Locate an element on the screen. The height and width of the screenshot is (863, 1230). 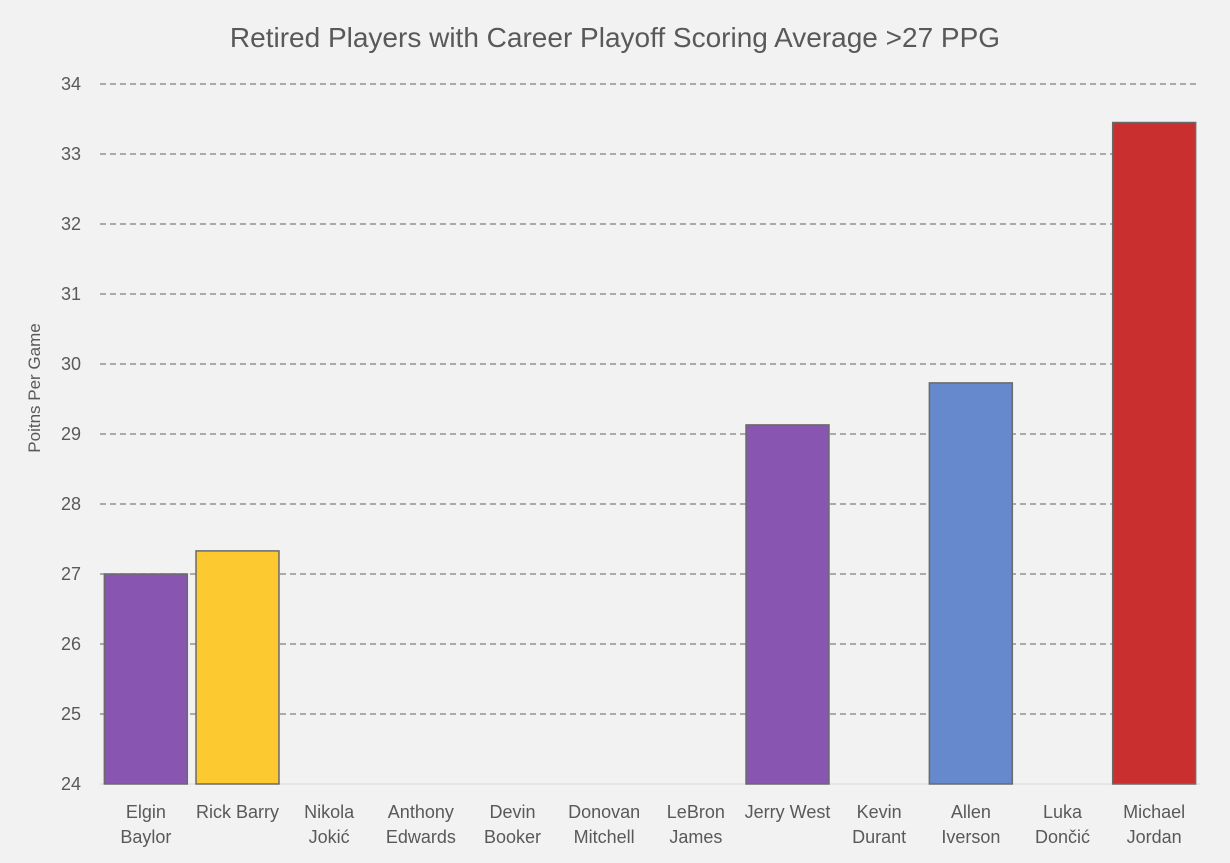
y-axis-label: Poitns Per Game is located at coordinates (34, 387).